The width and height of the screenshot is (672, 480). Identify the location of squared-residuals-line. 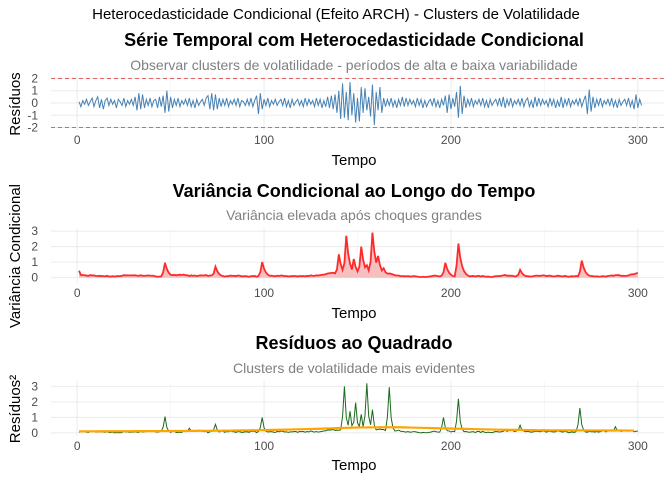
(358, 408).